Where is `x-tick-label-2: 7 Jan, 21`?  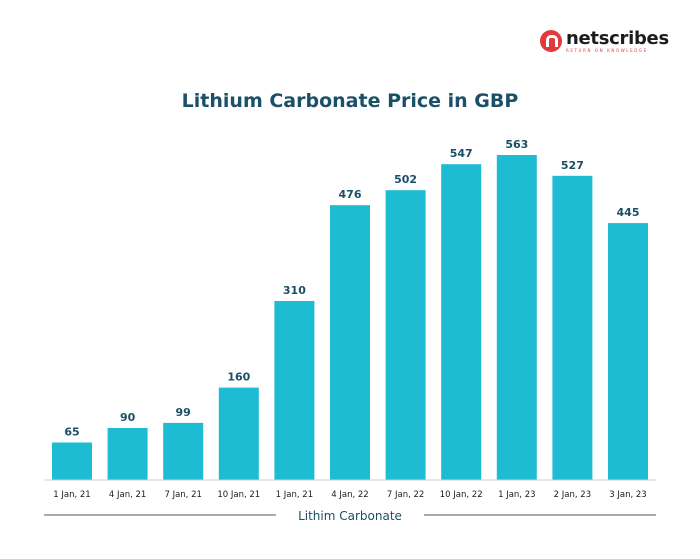 x-tick-label-2: 7 Jan, 21 is located at coordinates (182, 495).